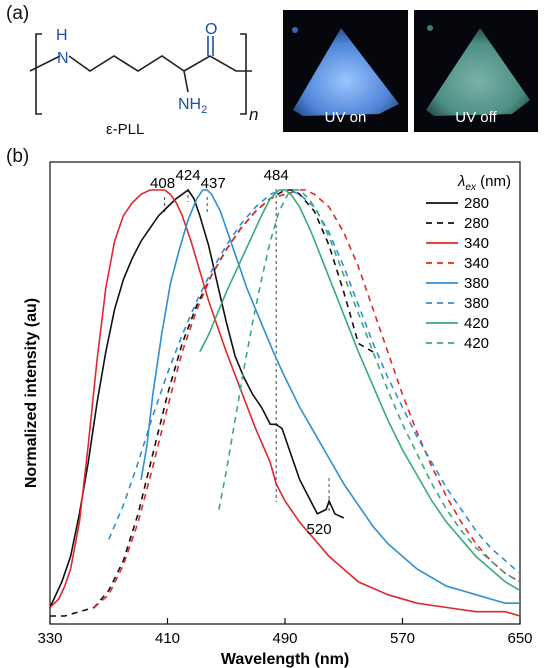 This screenshot has width=544, height=668. I want to click on structure-bonds, so click(140, 74).